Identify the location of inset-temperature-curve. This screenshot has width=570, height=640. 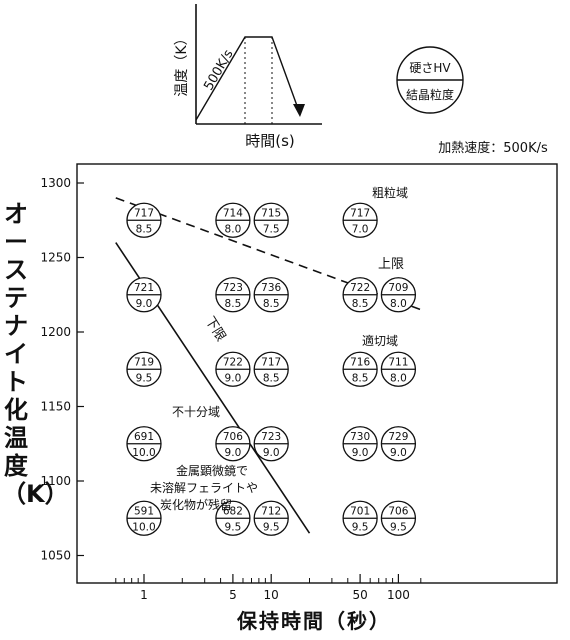
(248, 78).